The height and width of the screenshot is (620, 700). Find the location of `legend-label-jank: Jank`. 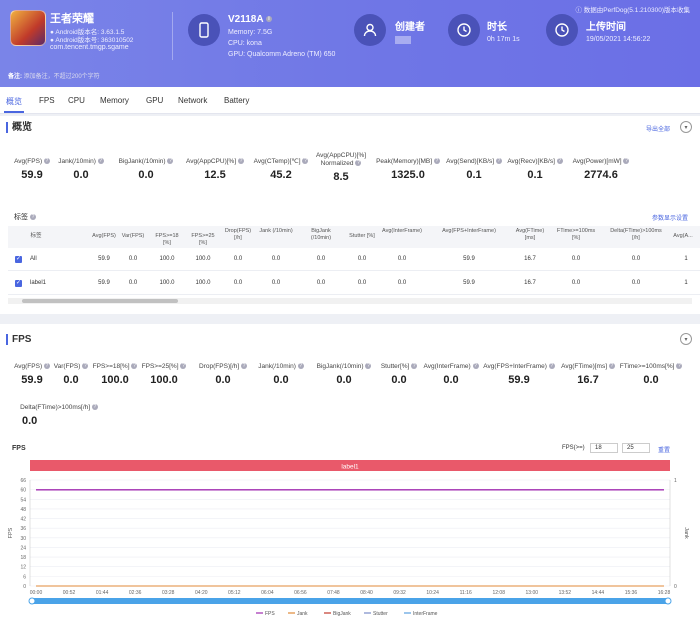

legend-label-jank: Jank is located at coordinates (302, 614).